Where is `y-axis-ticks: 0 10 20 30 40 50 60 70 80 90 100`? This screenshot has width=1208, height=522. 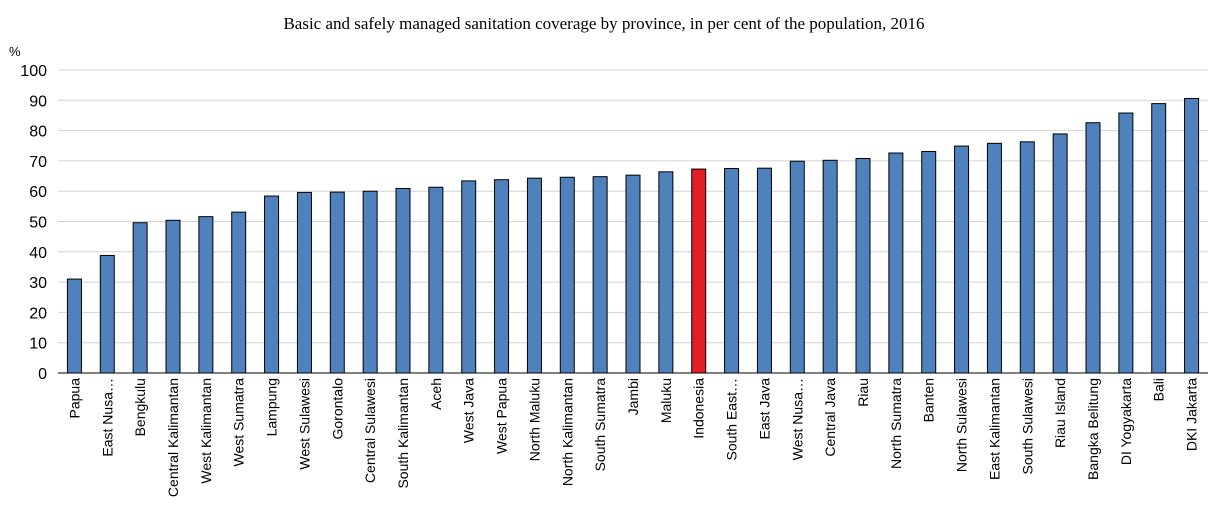
y-axis-ticks: 0 10 20 30 40 50 60 70 80 90 100 is located at coordinates (33, 223).